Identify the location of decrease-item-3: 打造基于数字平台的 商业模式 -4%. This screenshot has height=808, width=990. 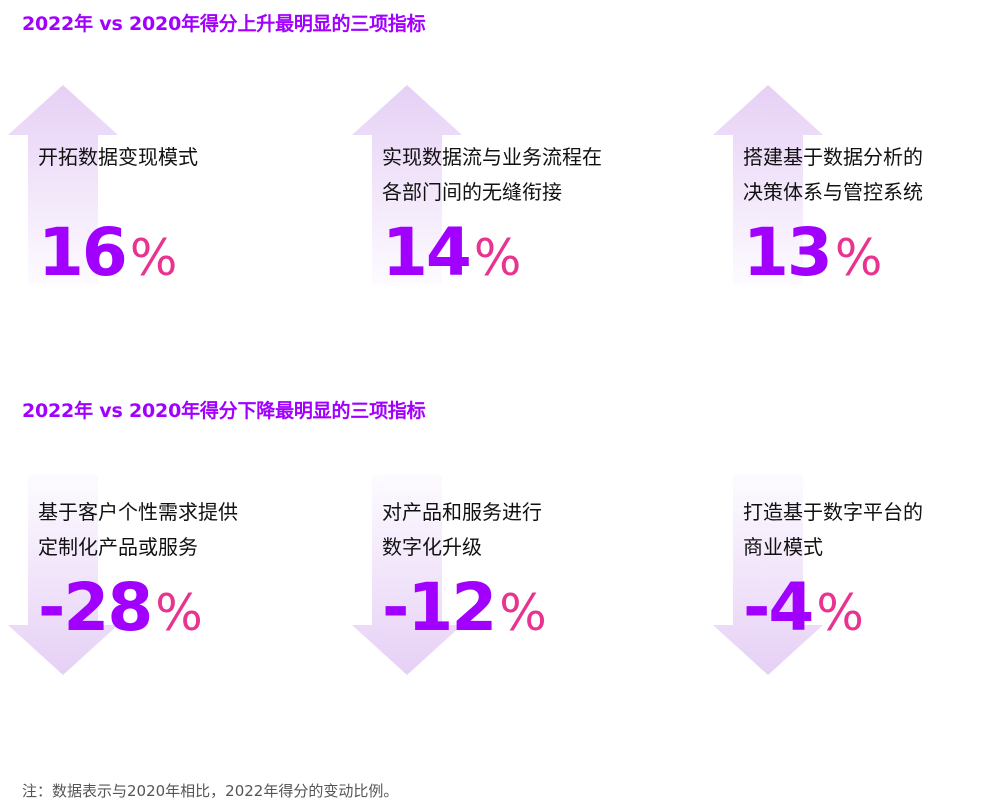
(843, 575).